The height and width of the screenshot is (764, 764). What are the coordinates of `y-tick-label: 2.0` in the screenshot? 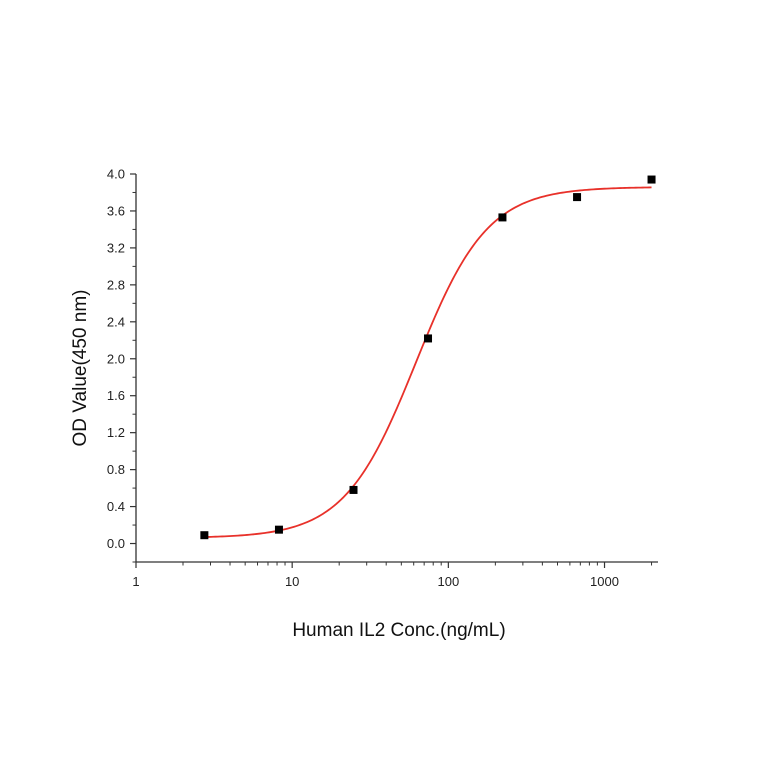 It's located at (116, 358).